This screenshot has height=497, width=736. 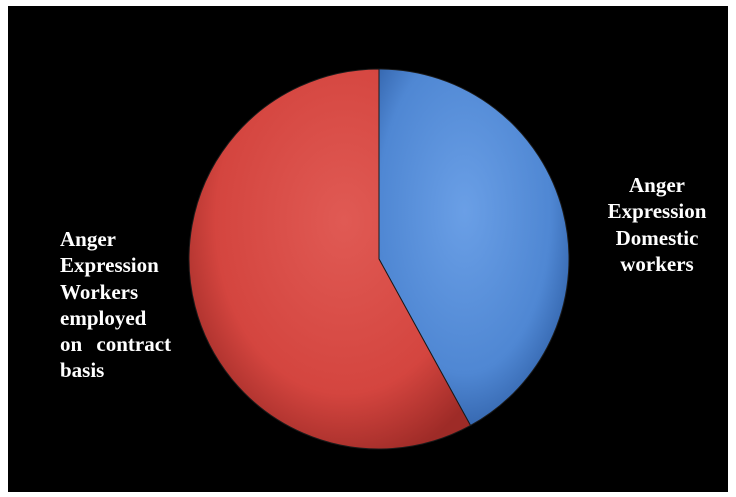 What do you see at coordinates (103, 317) in the screenshot?
I see `label-line: employed` at bounding box center [103, 317].